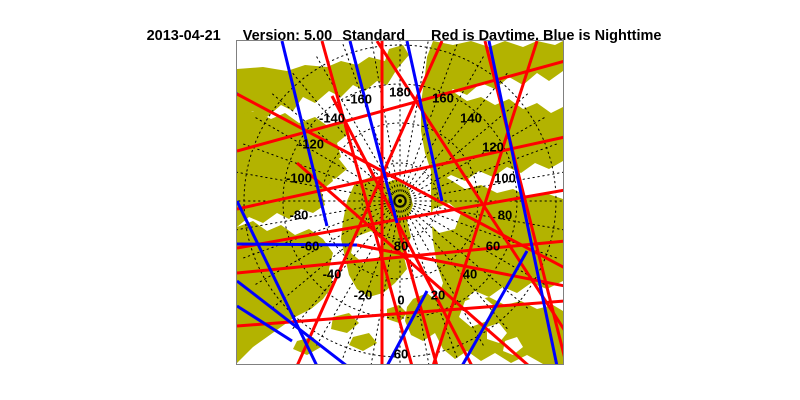 The image size is (800, 400). I want to click on meridian-m120, so click(326, 158).